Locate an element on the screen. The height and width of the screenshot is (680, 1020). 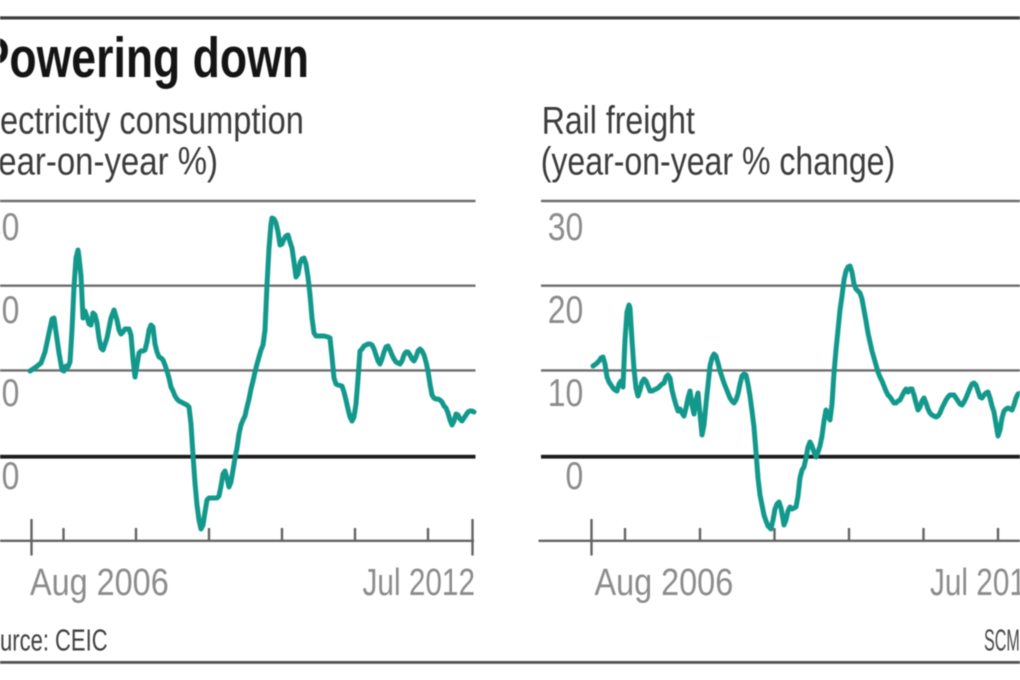
svg-text: Rail freight is located at coordinates (618, 121).